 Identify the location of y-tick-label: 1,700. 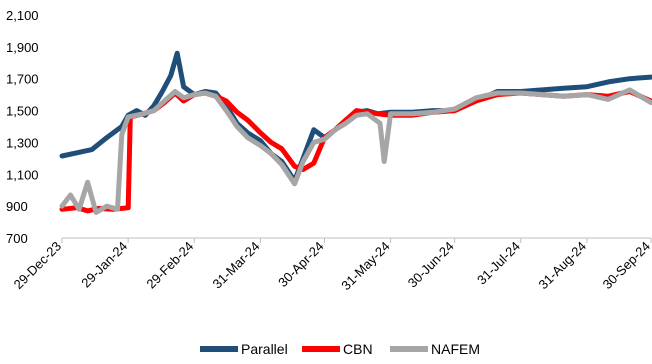
(22, 79).